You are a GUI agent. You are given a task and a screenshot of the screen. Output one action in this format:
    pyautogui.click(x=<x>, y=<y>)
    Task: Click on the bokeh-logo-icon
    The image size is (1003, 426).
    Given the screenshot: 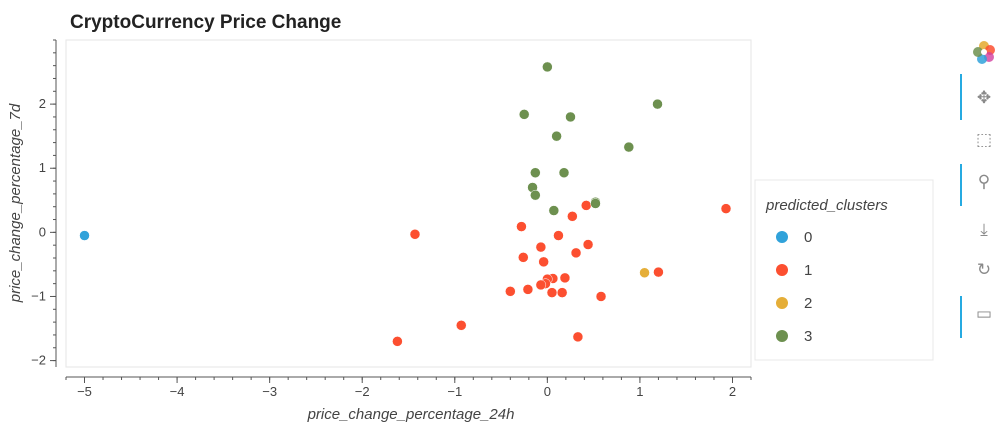 What is the action you would take?
    pyautogui.click(x=984, y=52)
    